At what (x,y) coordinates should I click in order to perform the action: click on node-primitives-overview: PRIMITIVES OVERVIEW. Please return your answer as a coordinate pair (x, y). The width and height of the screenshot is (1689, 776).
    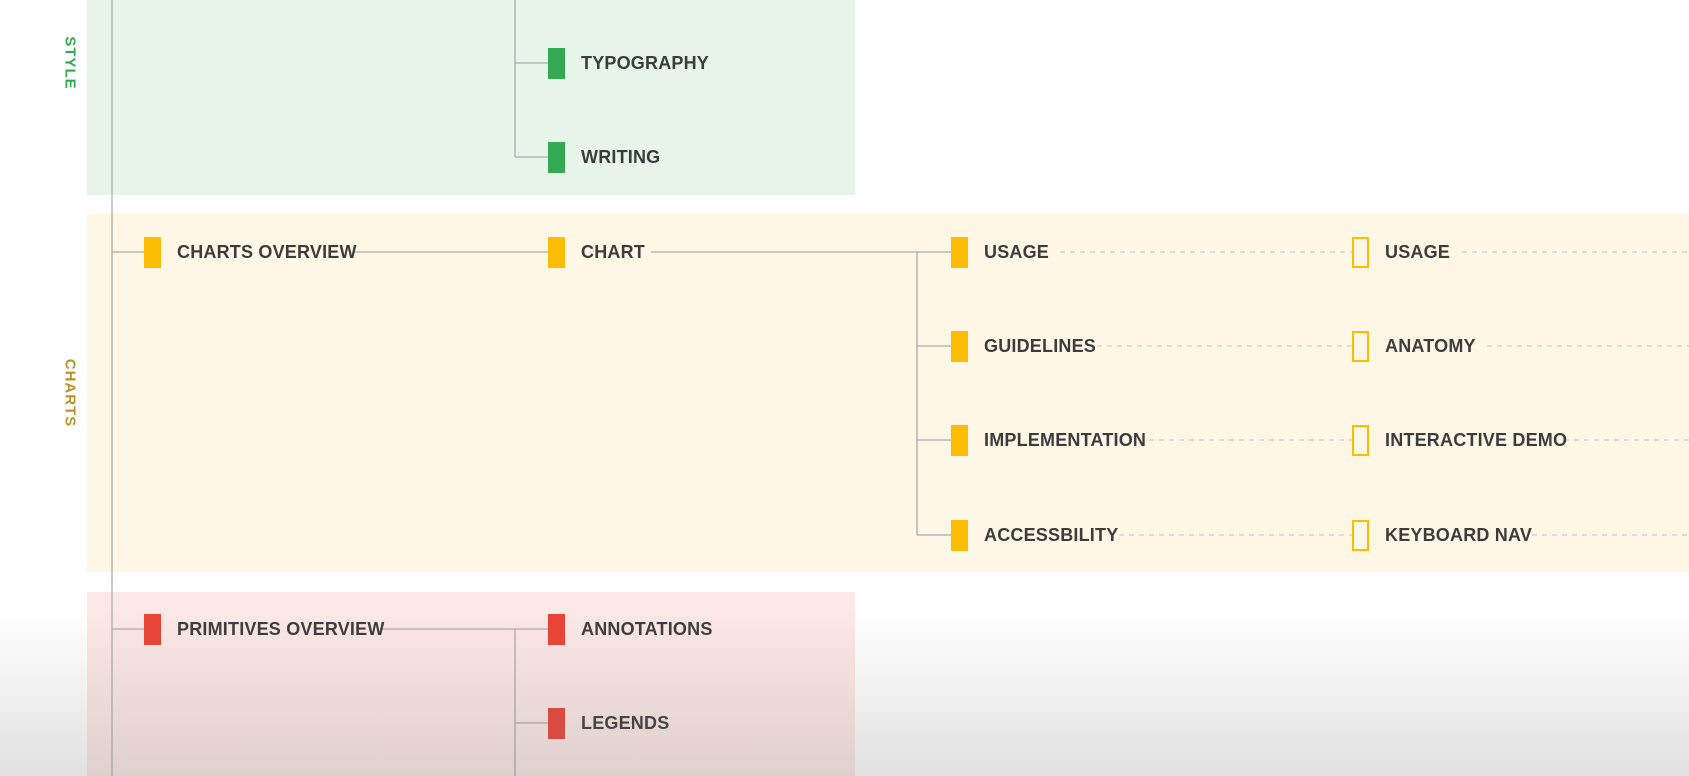
    Looking at the image, I should click on (264, 629).